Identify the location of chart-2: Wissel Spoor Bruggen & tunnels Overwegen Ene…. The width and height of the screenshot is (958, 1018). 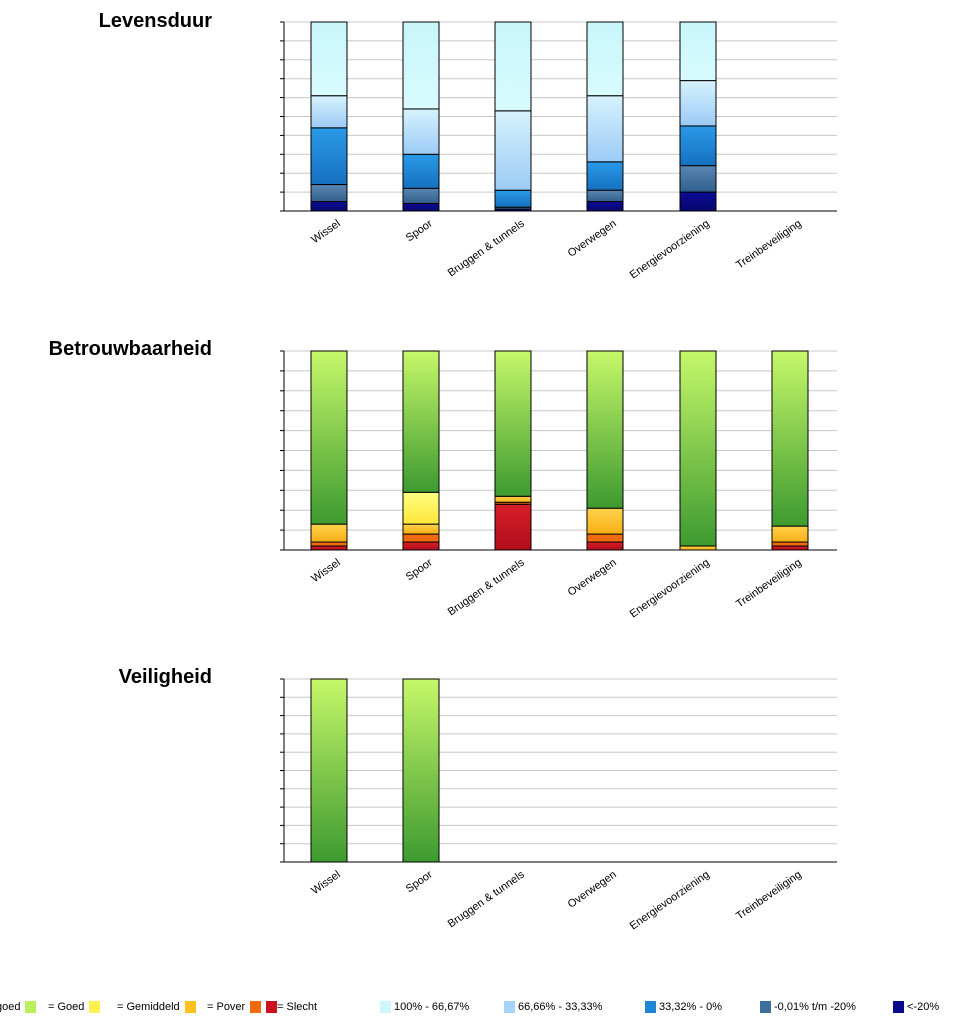
(558, 805).